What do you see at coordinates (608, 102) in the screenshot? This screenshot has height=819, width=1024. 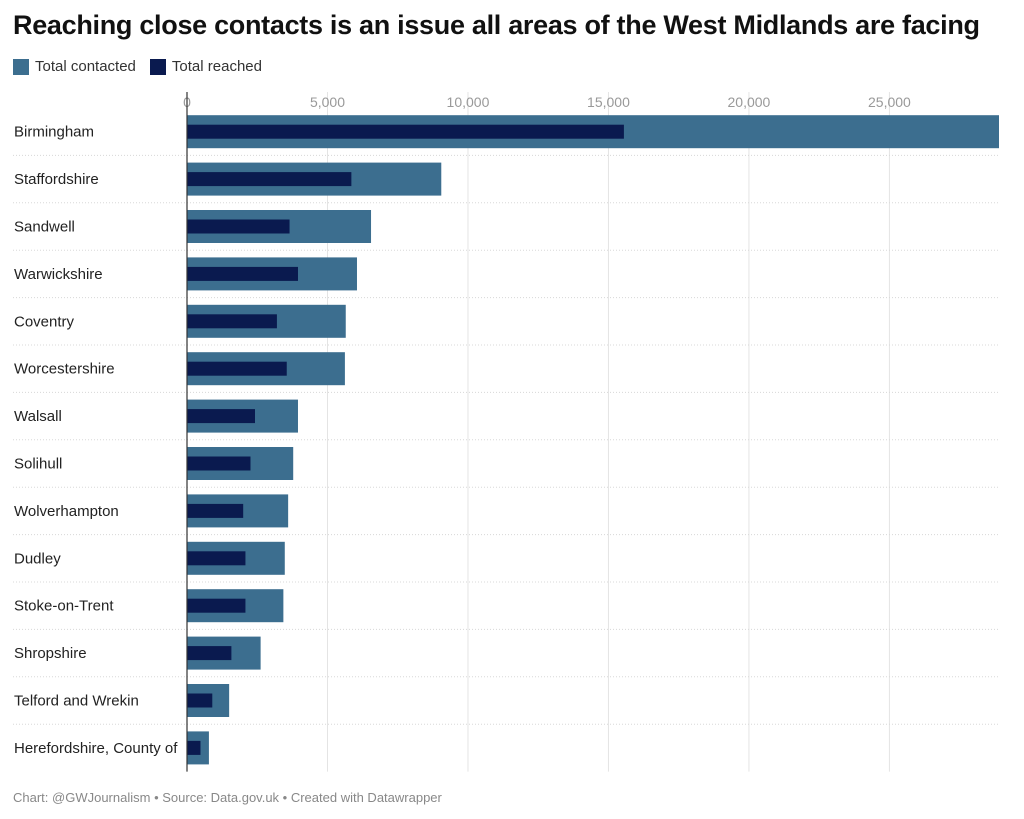 I see `x-tick-label: 15,000` at bounding box center [608, 102].